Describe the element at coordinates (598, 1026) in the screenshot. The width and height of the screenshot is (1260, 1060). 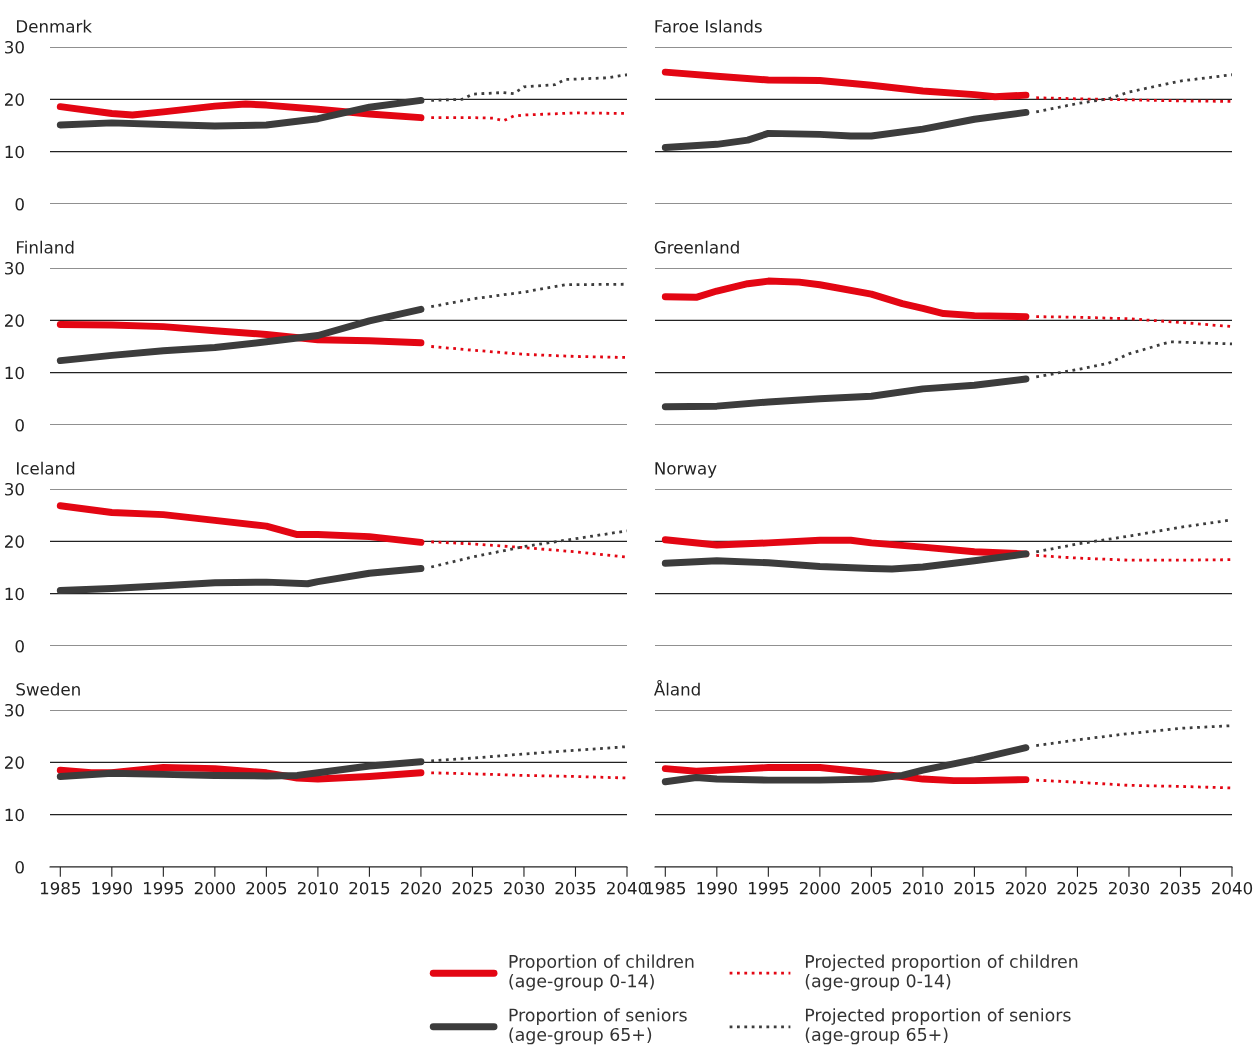
I see `legend-label: Proportion of seniors (age-group 65+)` at that location.